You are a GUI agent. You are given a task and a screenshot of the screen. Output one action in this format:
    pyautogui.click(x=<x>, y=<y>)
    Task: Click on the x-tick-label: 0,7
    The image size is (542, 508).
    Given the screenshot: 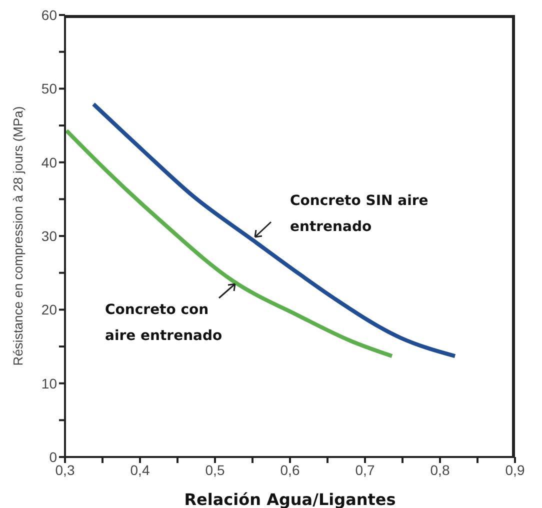 What is the action you would take?
    pyautogui.click(x=365, y=470)
    